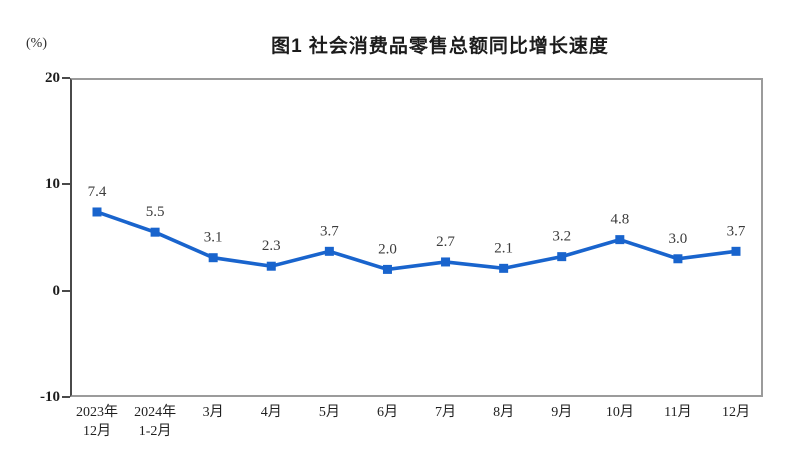 This screenshot has width=800, height=473. What do you see at coordinates (36, 43) in the screenshot?
I see `y-axis-unit-label: (%)` at bounding box center [36, 43].